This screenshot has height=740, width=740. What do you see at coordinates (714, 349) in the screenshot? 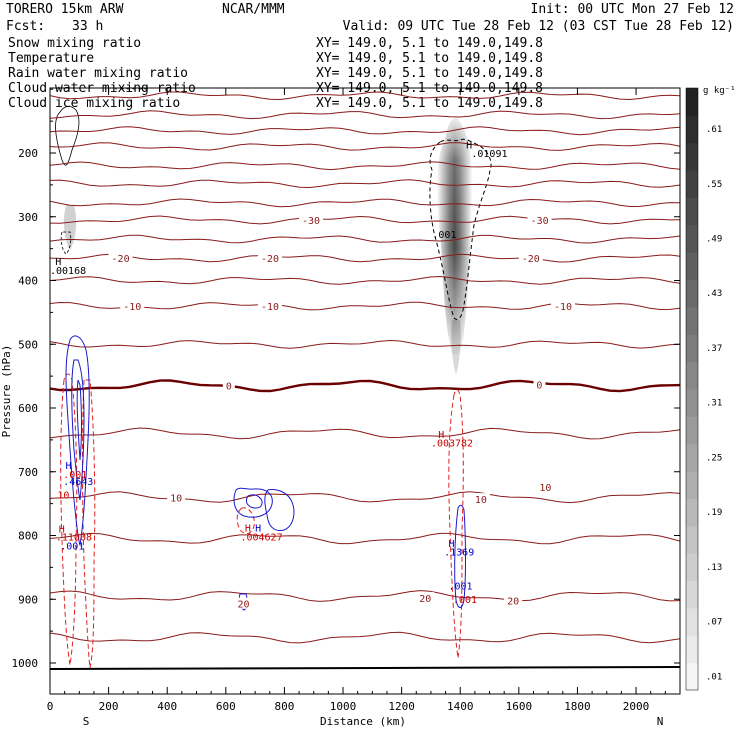
I see `colorbar-label: .37` at bounding box center [714, 349].